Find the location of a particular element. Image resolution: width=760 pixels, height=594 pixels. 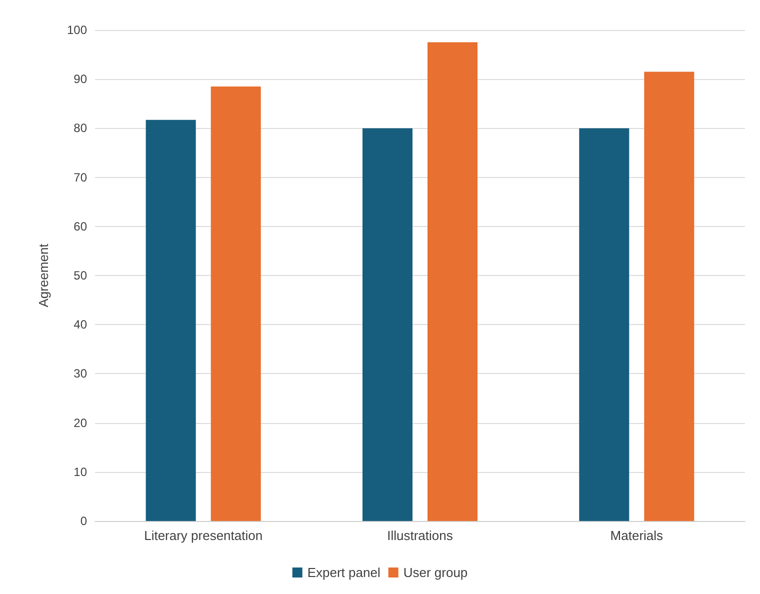

x-tick-label: Materials is located at coordinates (637, 535).